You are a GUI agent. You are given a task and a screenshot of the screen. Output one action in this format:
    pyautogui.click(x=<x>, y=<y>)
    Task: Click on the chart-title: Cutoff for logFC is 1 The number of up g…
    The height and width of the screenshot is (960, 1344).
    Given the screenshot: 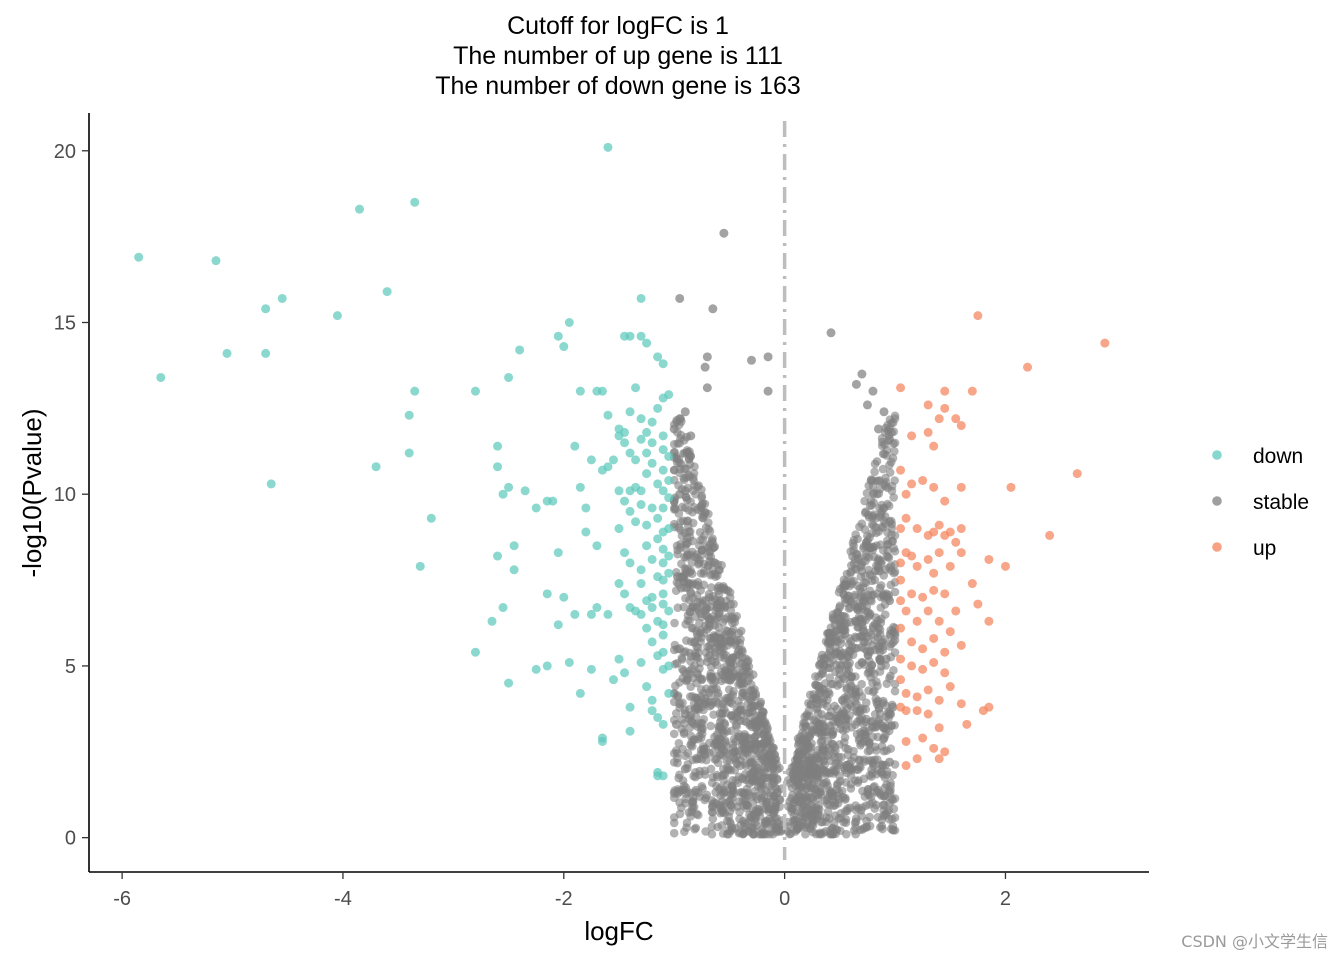 What is the action you would take?
    pyautogui.click(x=618, y=56)
    